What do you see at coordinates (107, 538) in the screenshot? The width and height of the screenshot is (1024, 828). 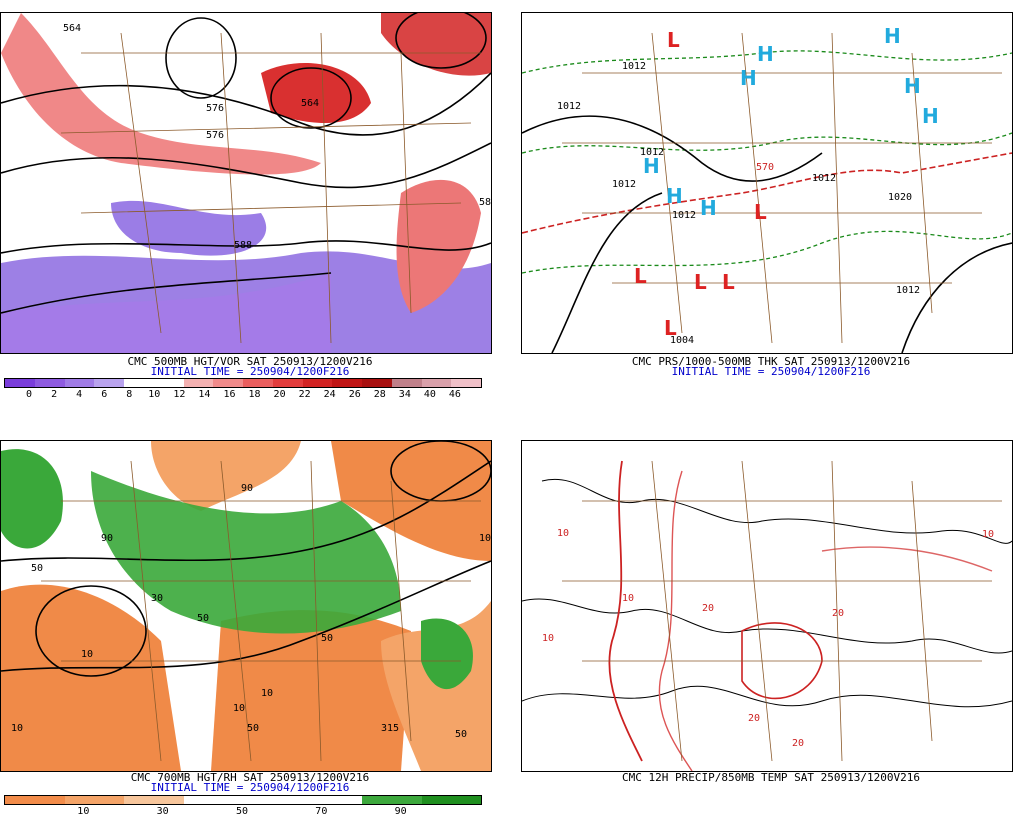 I see `rh-label: 90` at bounding box center [107, 538].